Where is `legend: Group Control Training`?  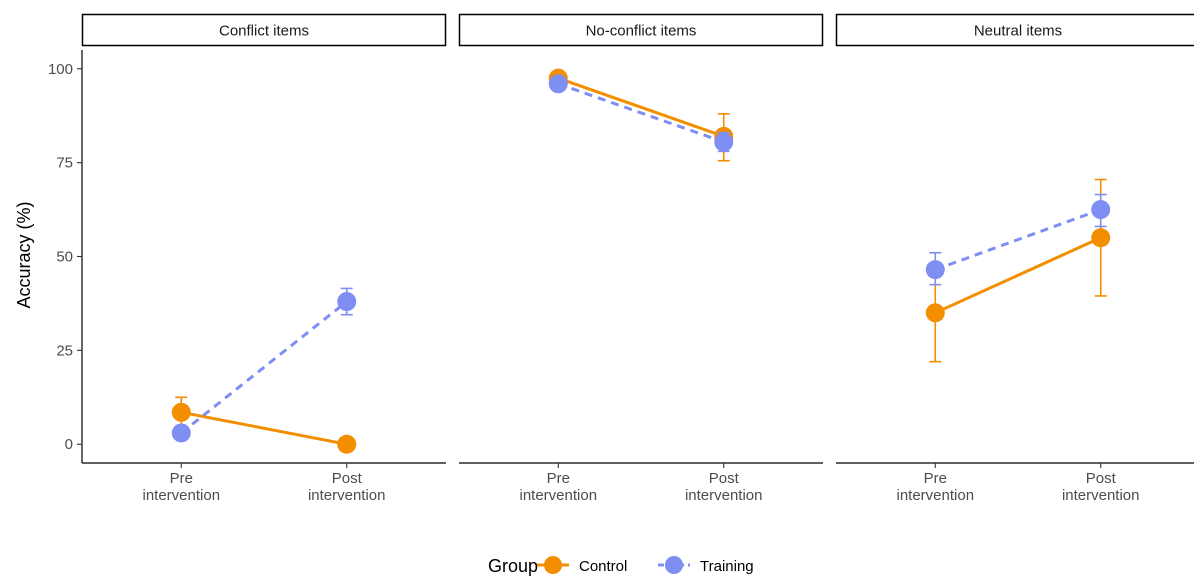
legend: Group Control Training is located at coordinates (621, 566).